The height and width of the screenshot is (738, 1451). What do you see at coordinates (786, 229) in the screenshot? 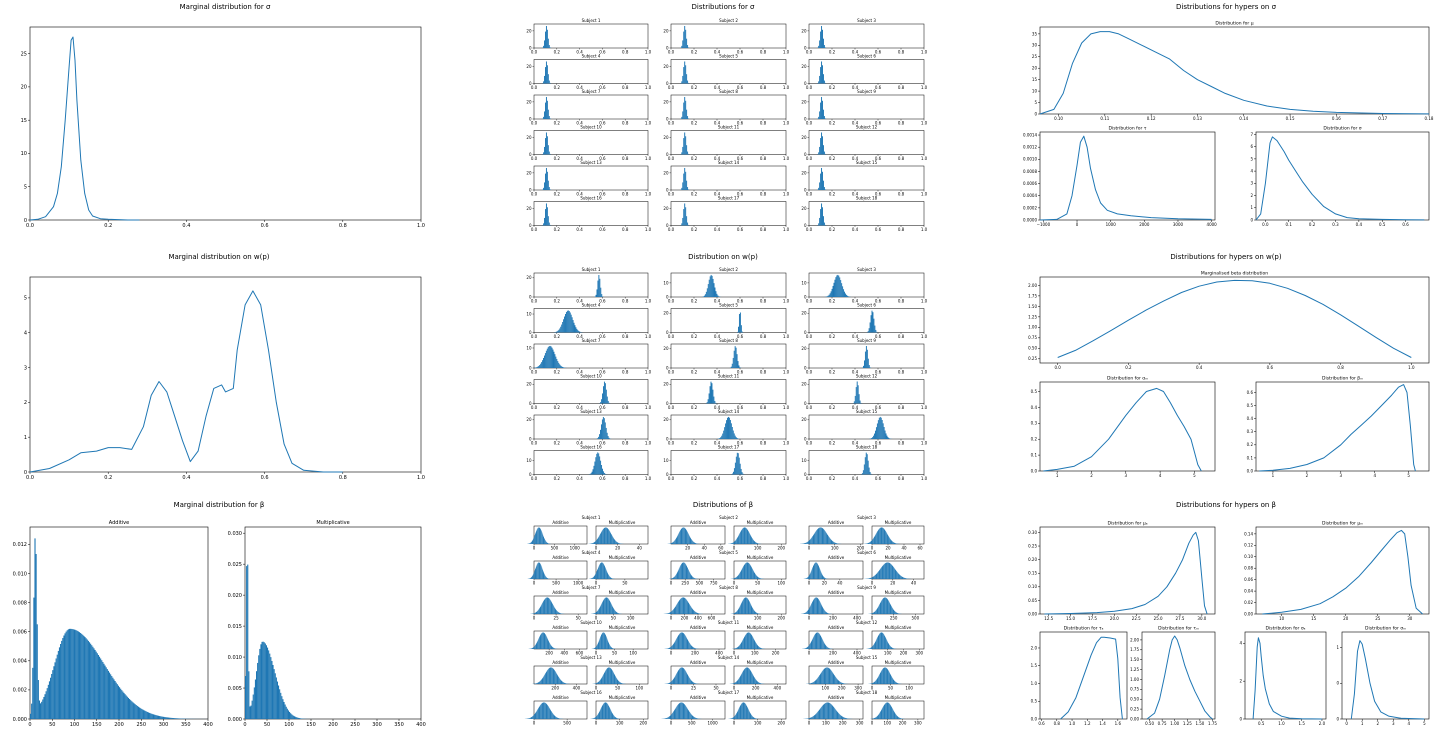
I see `x-tick-label: 1.0` at bounding box center [786, 229].